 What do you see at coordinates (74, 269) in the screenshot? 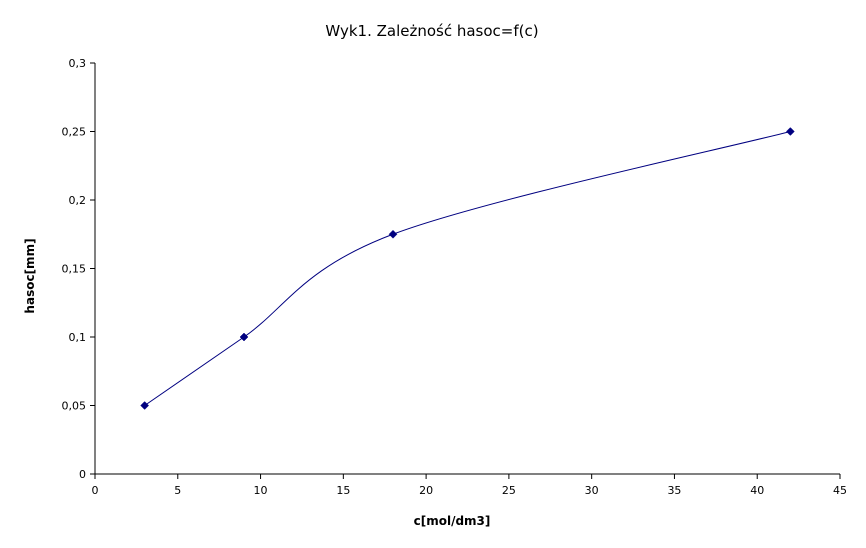
I see `y-tick-label: 0,15` at bounding box center [74, 269].